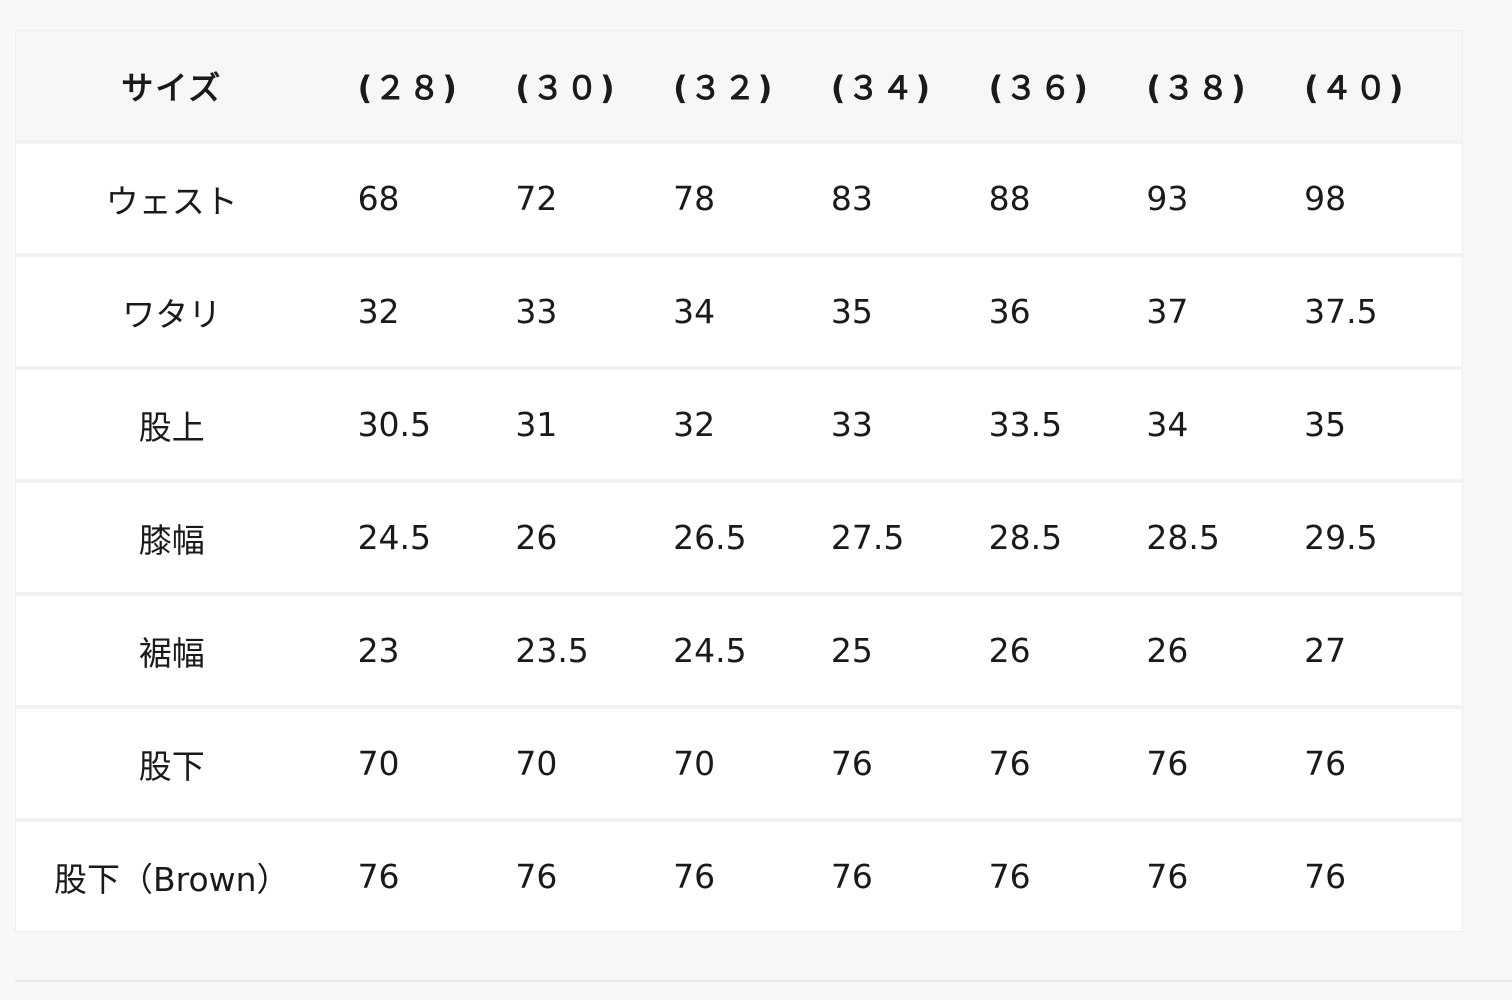  I want to click on table-row: 股下 70 70 70 76 76 76 76, so click(739, 763).